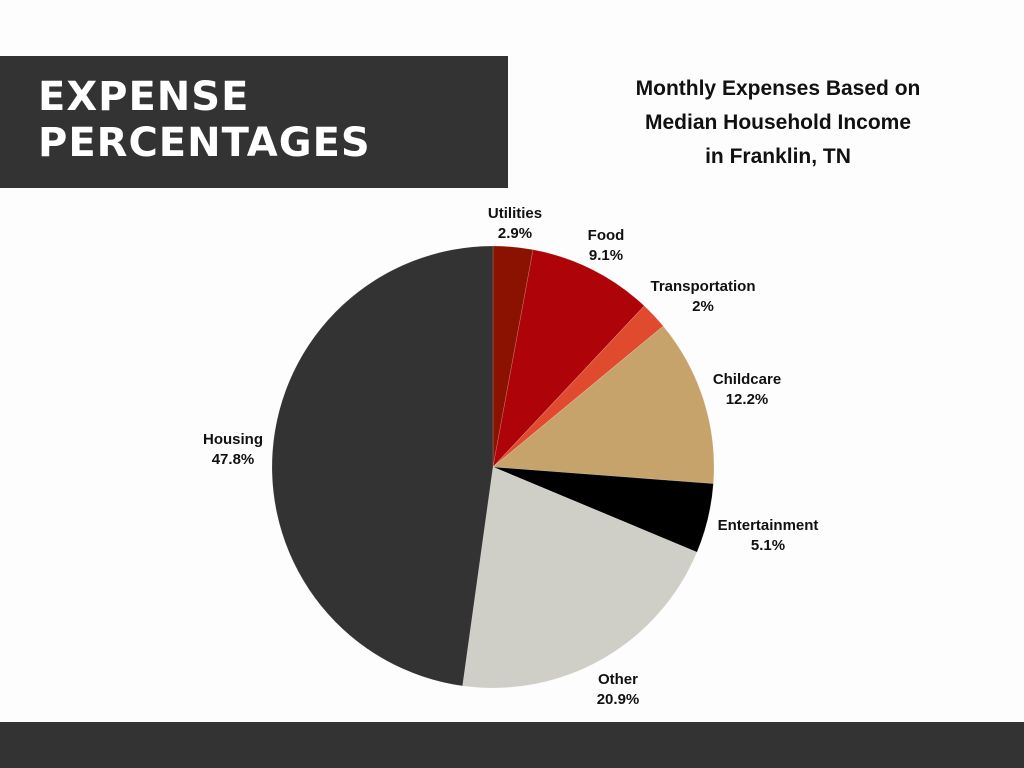  Describe the element at coordinates (703, 306) in the screenshot. I see `slice-value-transportation: 2%` at that location.